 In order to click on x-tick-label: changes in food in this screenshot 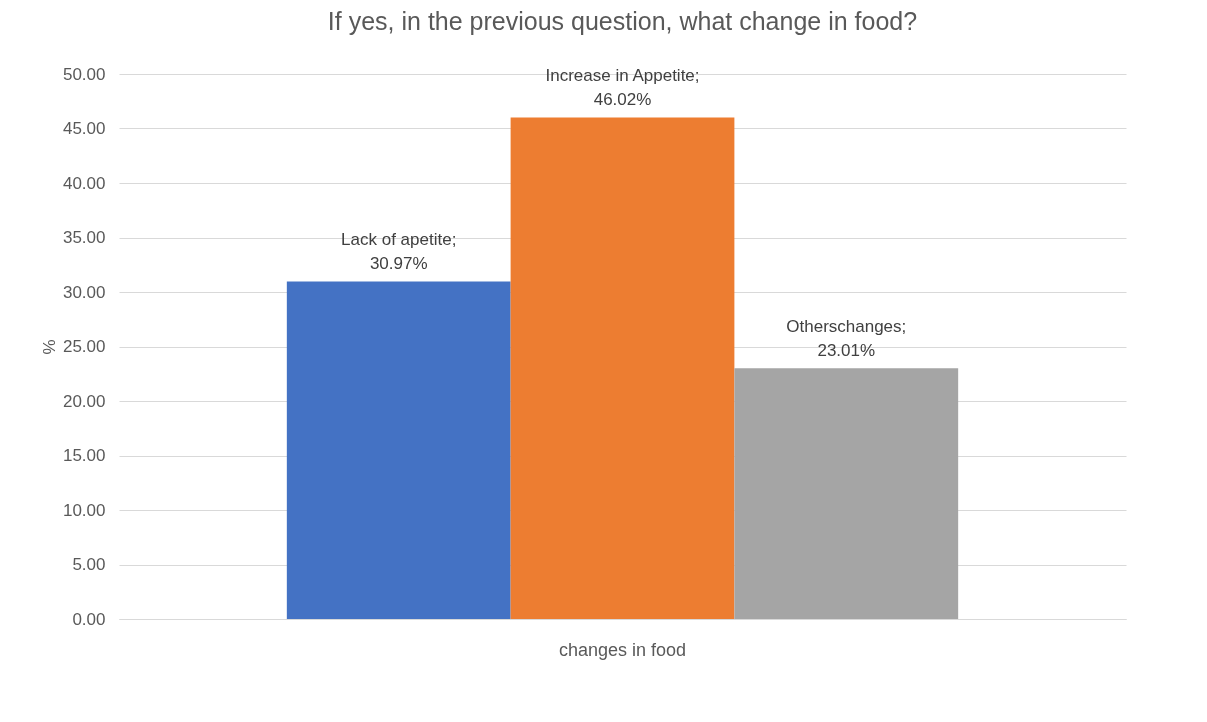, I will do `click(622, 649)`.